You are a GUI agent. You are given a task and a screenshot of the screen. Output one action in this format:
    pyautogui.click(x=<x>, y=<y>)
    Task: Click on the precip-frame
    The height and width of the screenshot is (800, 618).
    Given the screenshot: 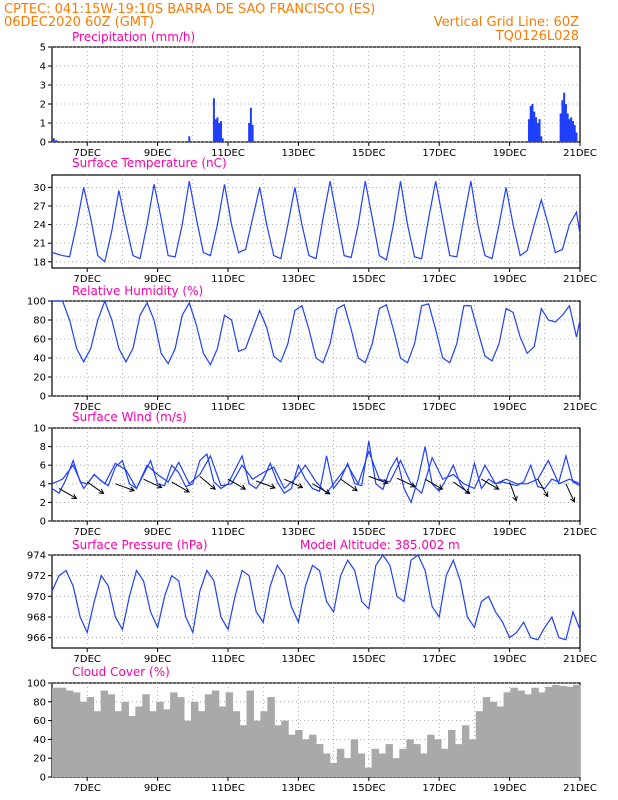 What is the action you would take?
    pyautogui.click(x=316, y=94)
    